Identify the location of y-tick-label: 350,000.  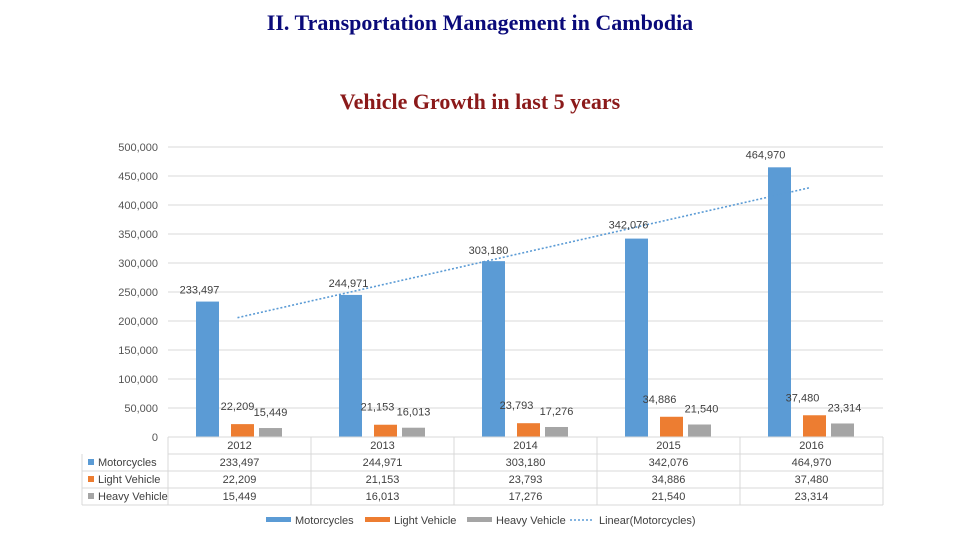
(138, 235).